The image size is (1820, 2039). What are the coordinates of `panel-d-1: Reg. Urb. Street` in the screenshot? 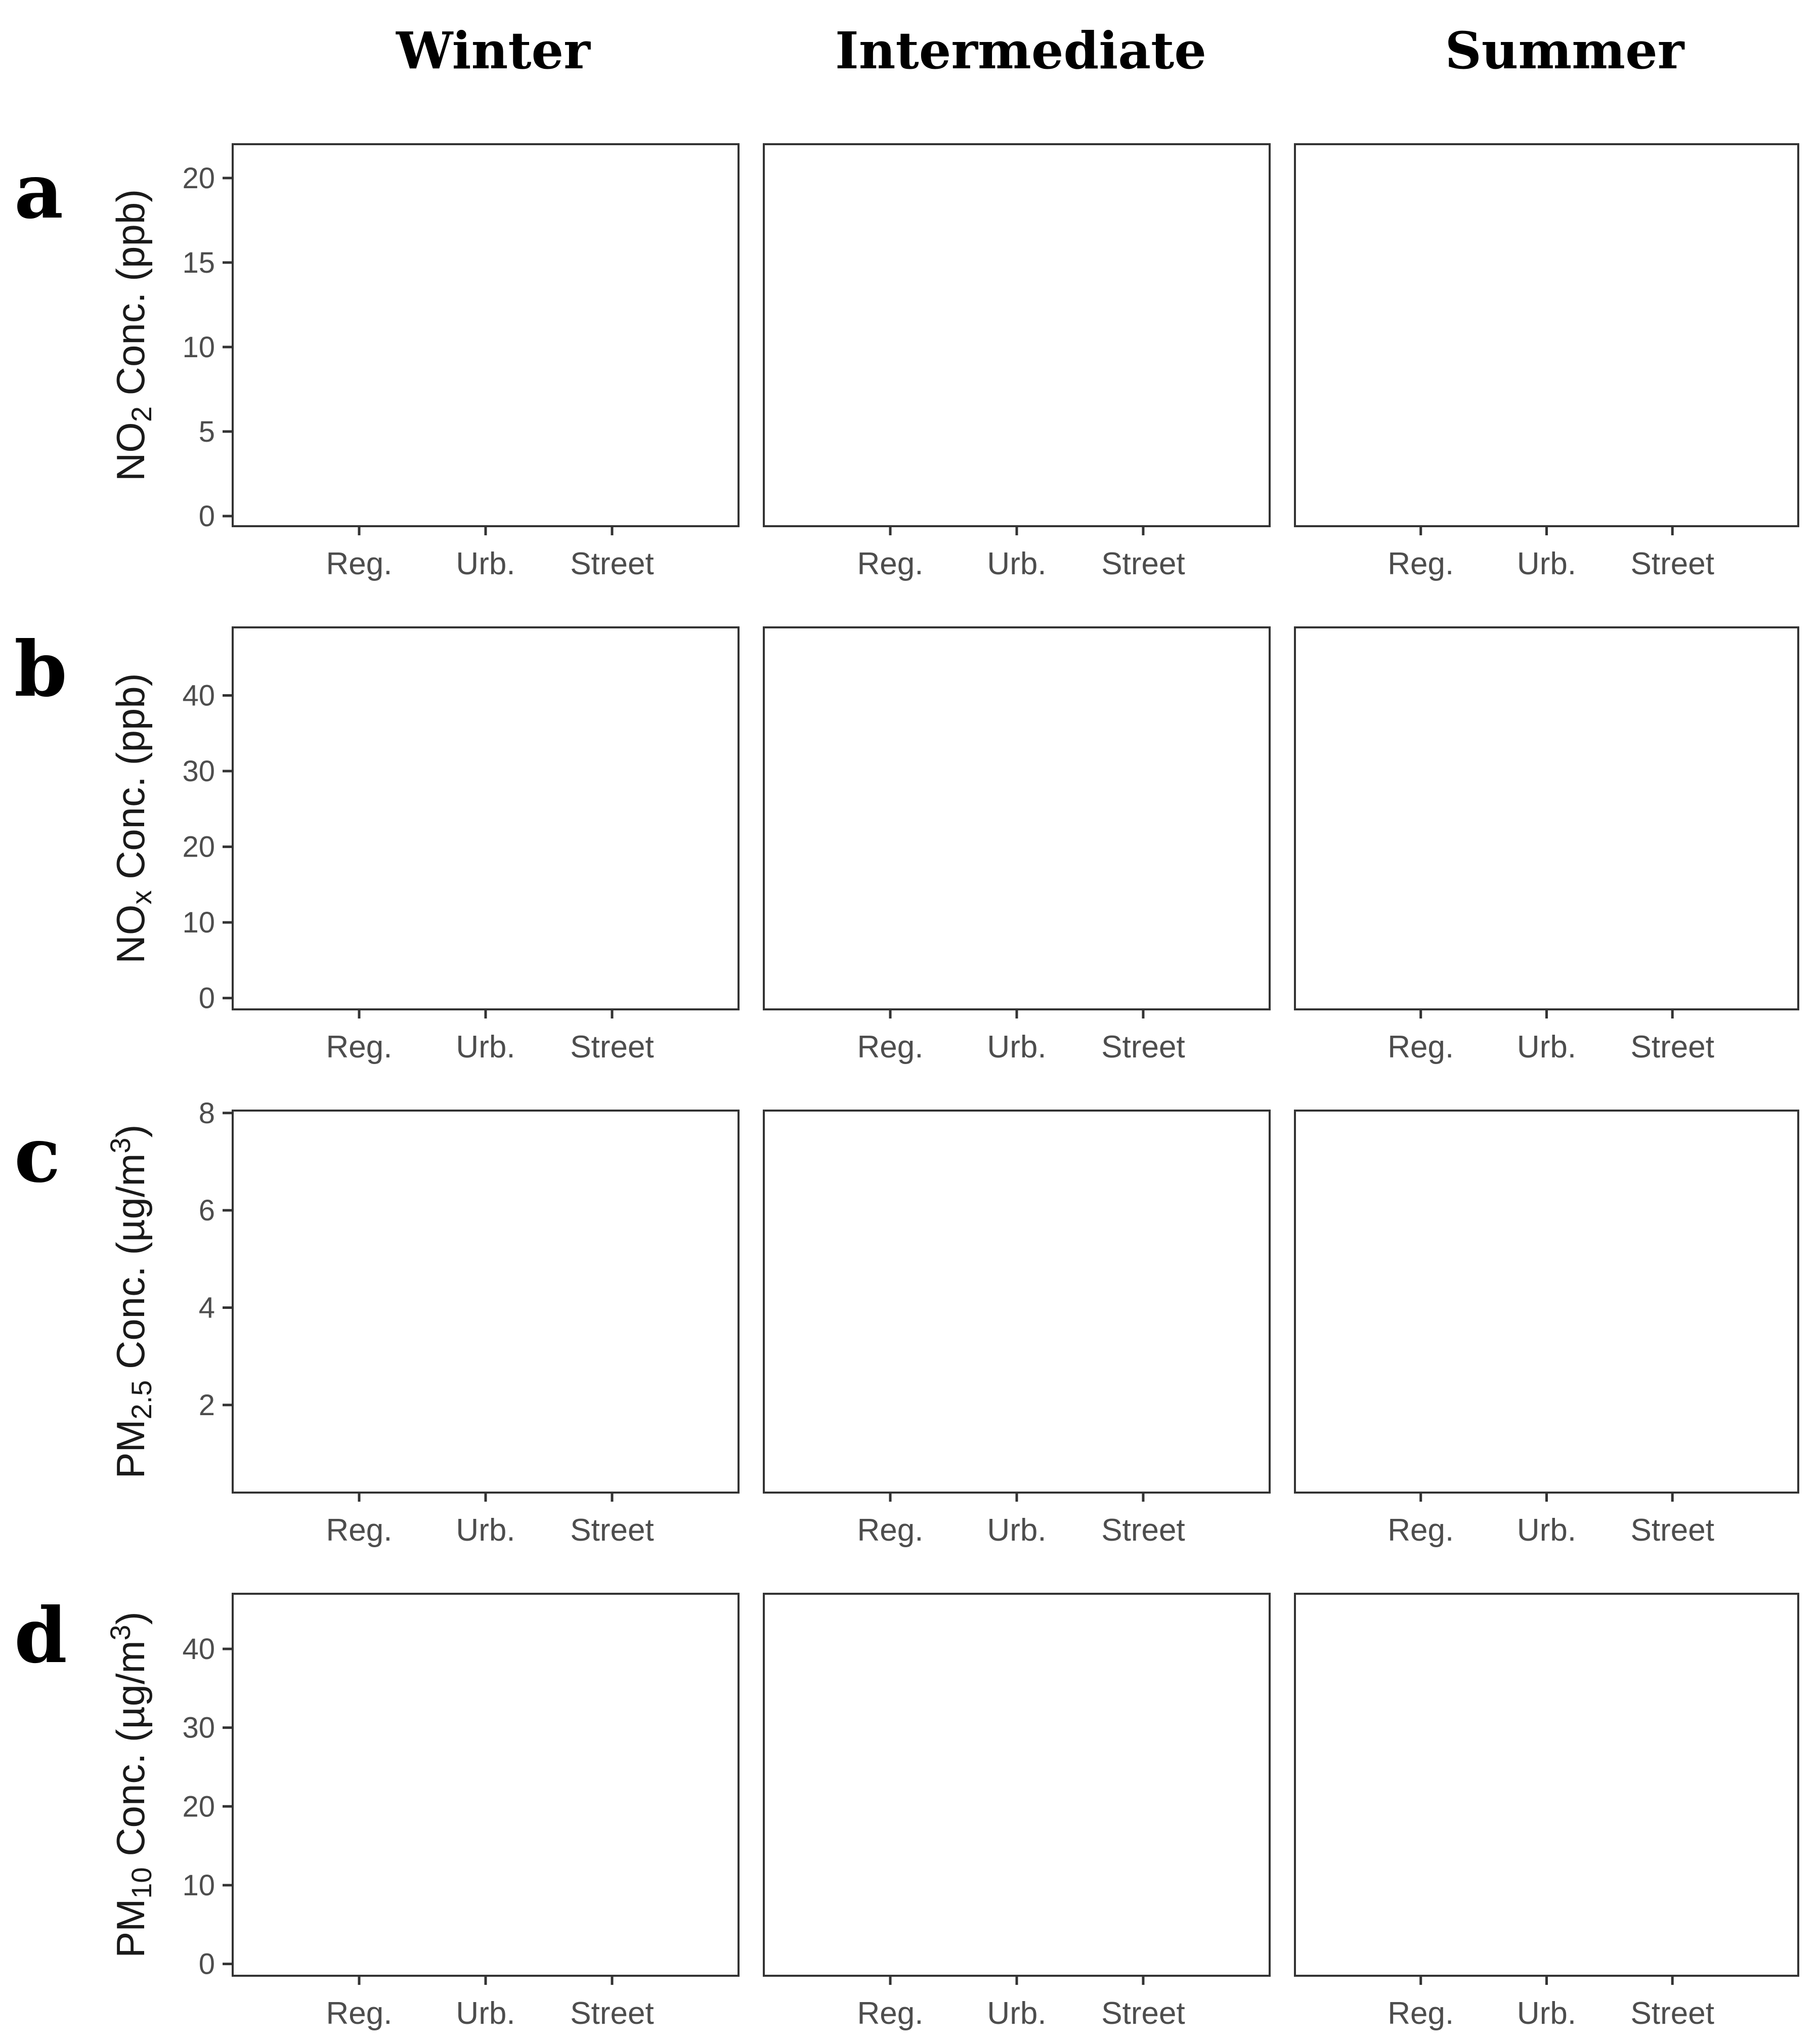 It's located at (1017, 1812).